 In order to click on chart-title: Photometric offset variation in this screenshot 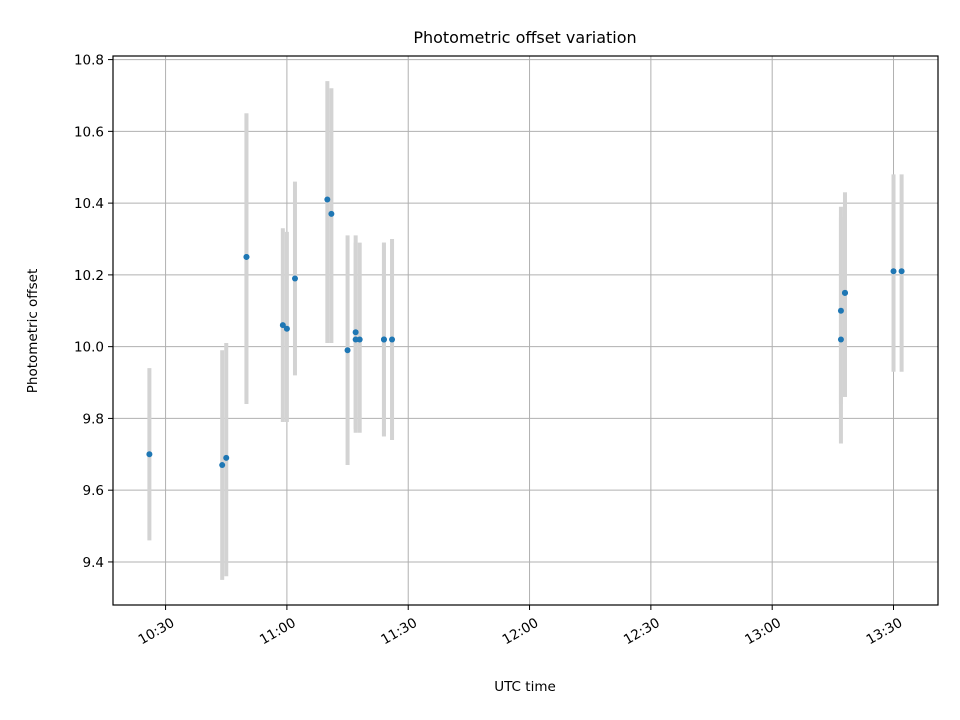, I will do `click(524, 37)`.